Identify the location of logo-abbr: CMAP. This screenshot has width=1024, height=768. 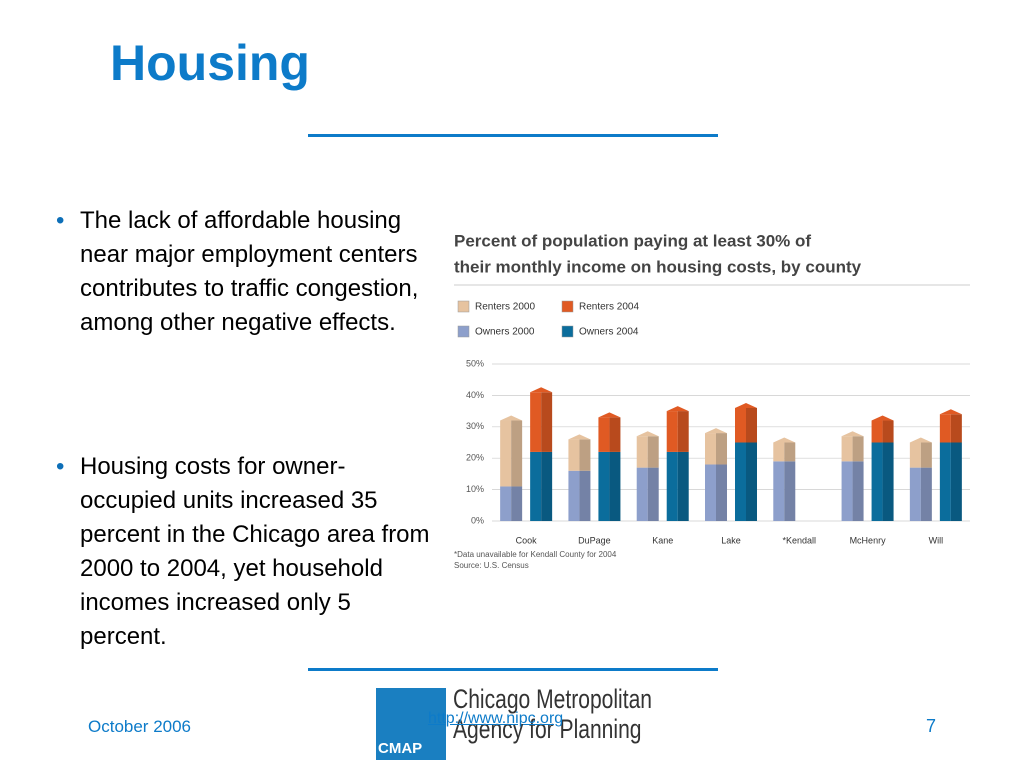
(400, 748).